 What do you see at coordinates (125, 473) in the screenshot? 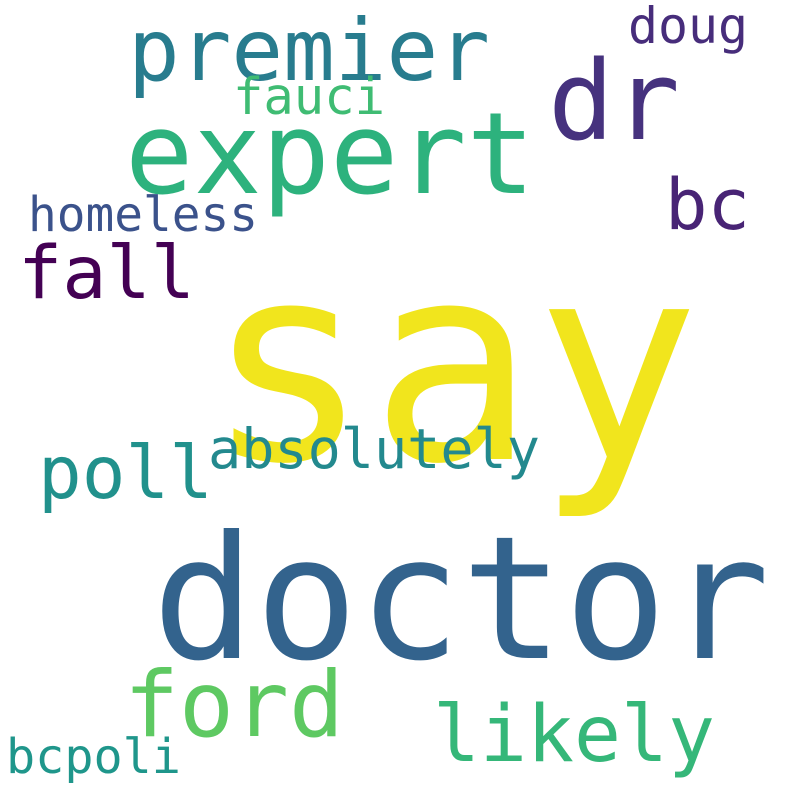
I see `word-poll: poll` at bounding box center [125, 473].